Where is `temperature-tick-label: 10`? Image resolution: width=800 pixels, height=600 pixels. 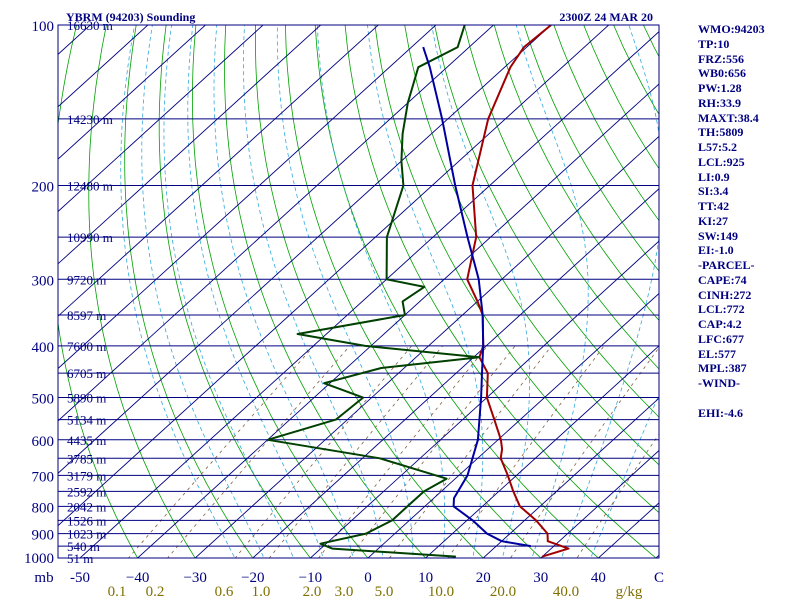
temperature-tick-label: 10 is located at coordinates (425, 578).